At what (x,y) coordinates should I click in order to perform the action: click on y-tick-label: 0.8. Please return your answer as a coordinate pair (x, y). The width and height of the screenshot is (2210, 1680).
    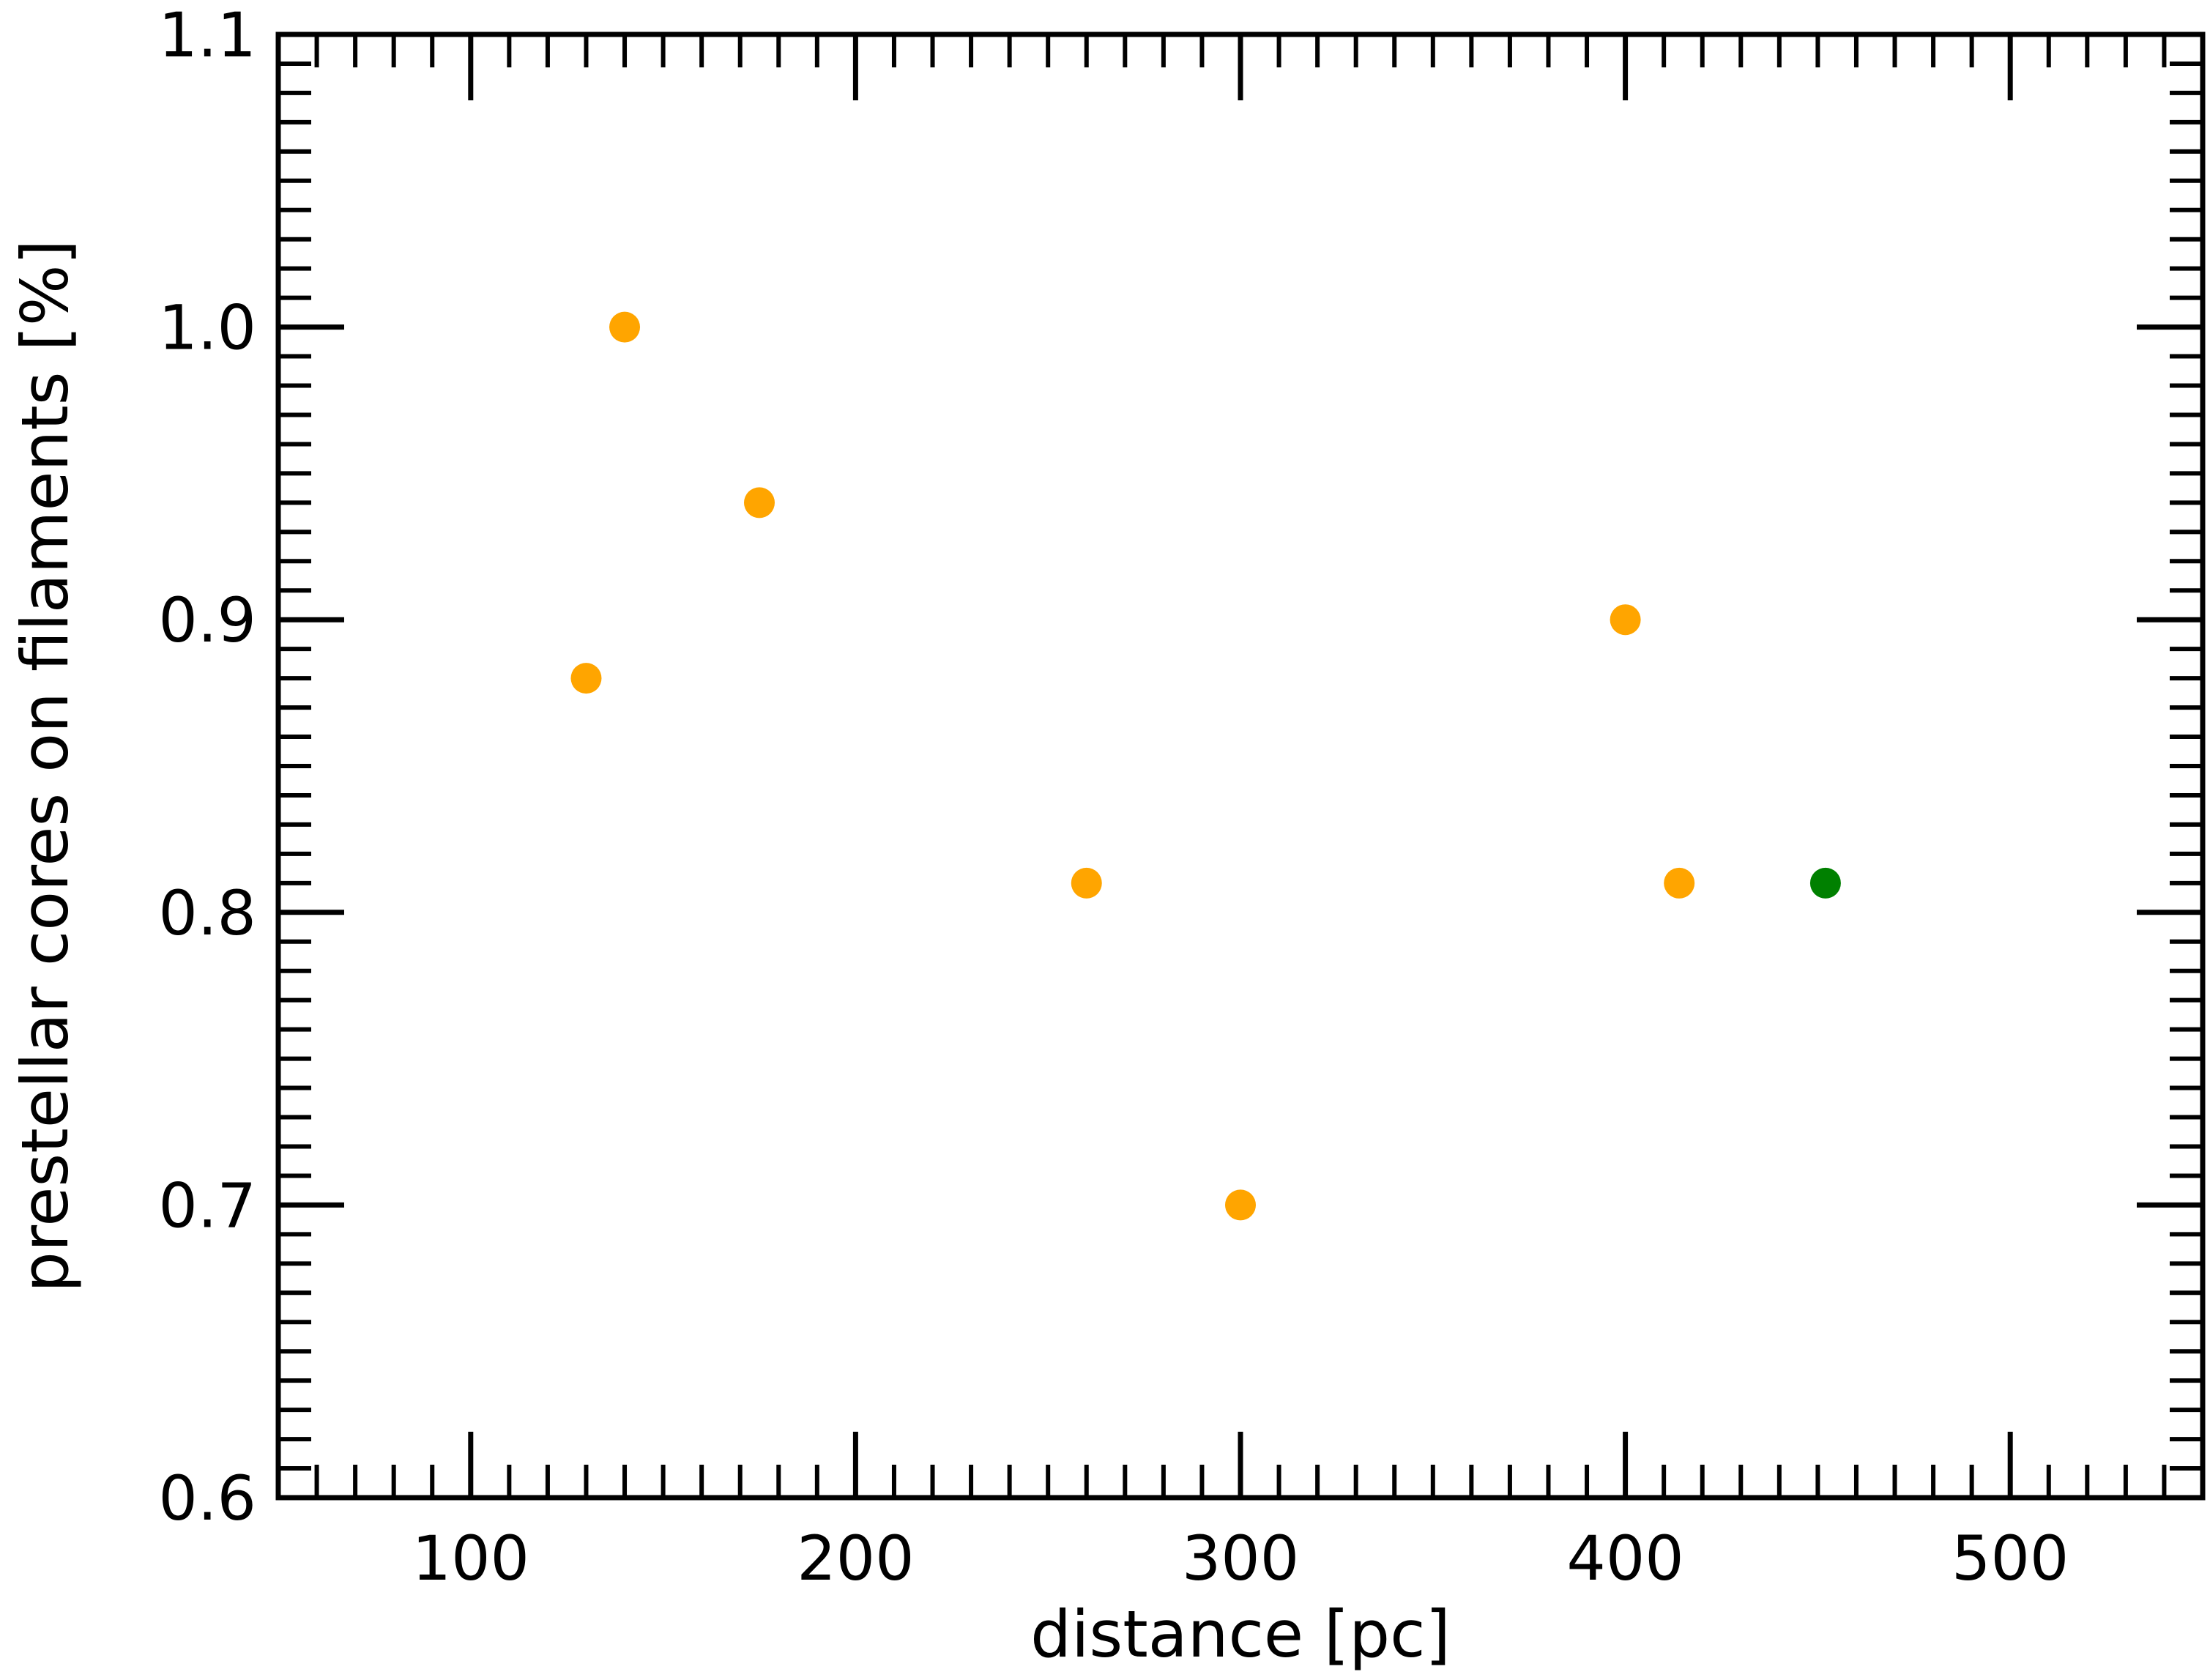
    Looking at the image, I should click on (207, 913).